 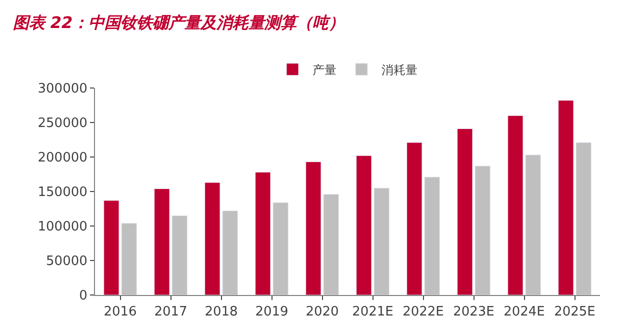 What do you see at coordinates (63, 158) in the screenshot?
I see `y-tick-label: 200000` at bounding box center [63, 158].